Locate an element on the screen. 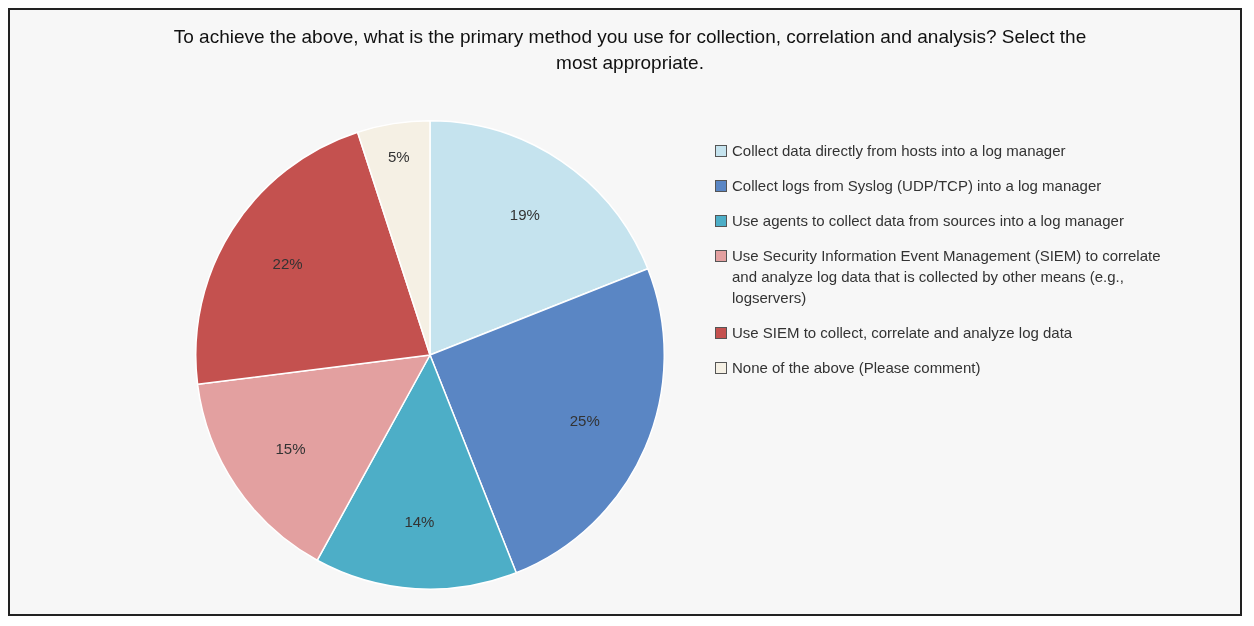  data-label: 22% is located at coordinates (287, 263).